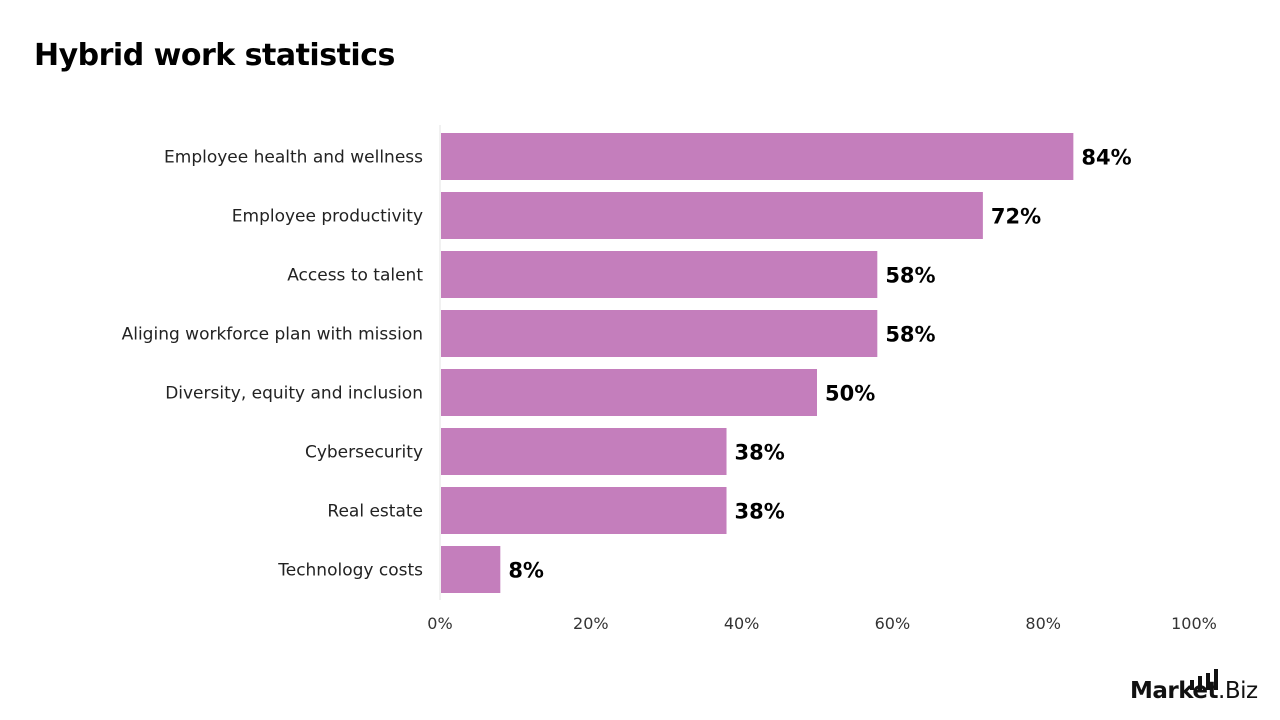 This screenshot has width=1280, height=720. What do you see at coordinates (1106, 158) in the screenshot?
I see `data-label: 84%` at bounding box center [1106, 158].